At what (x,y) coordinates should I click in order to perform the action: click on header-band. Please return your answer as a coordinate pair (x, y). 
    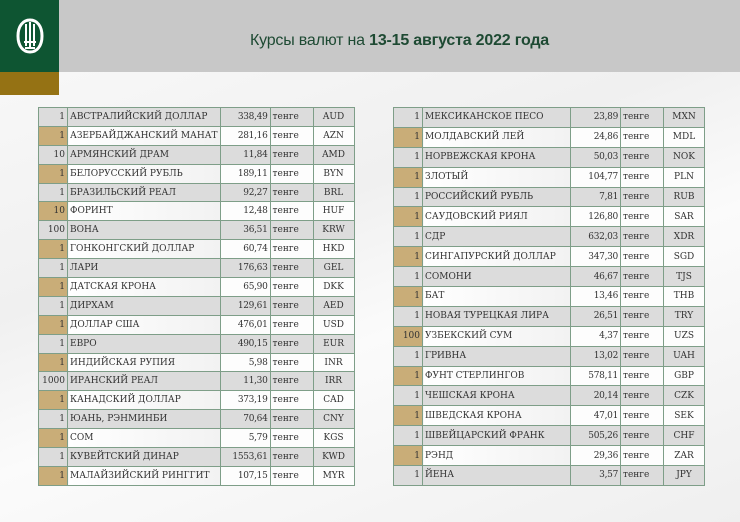
    Looking at the image, I should click on (370, 36).